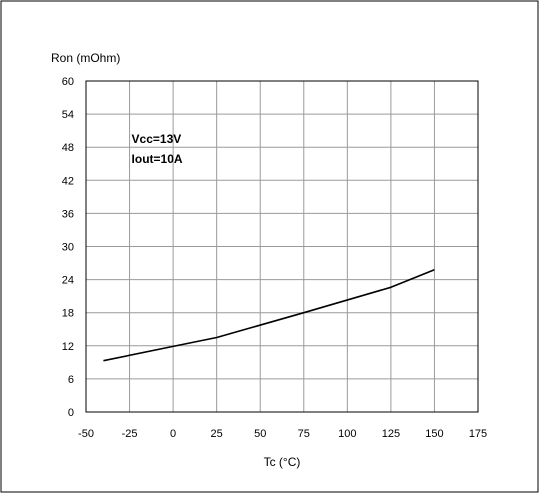 The height and width of the screenshot is (498, 539). Describe the element at coordinates (68, 115) in the screenshot. I see `y-tick-label: 54` at that location.